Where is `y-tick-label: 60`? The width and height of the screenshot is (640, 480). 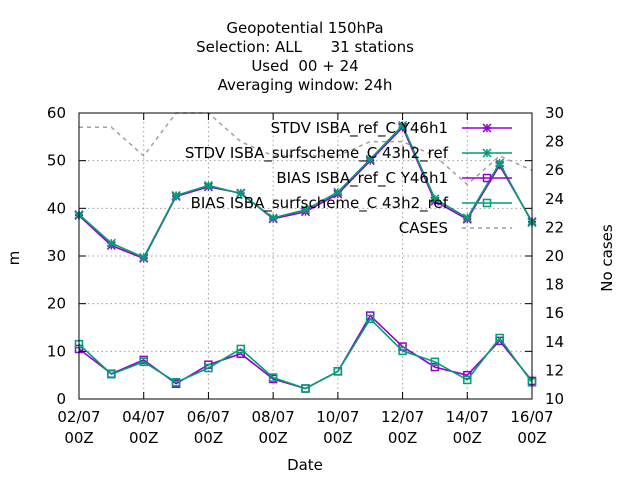
y-tick-label: 60 is located at coordinates (56, 113).